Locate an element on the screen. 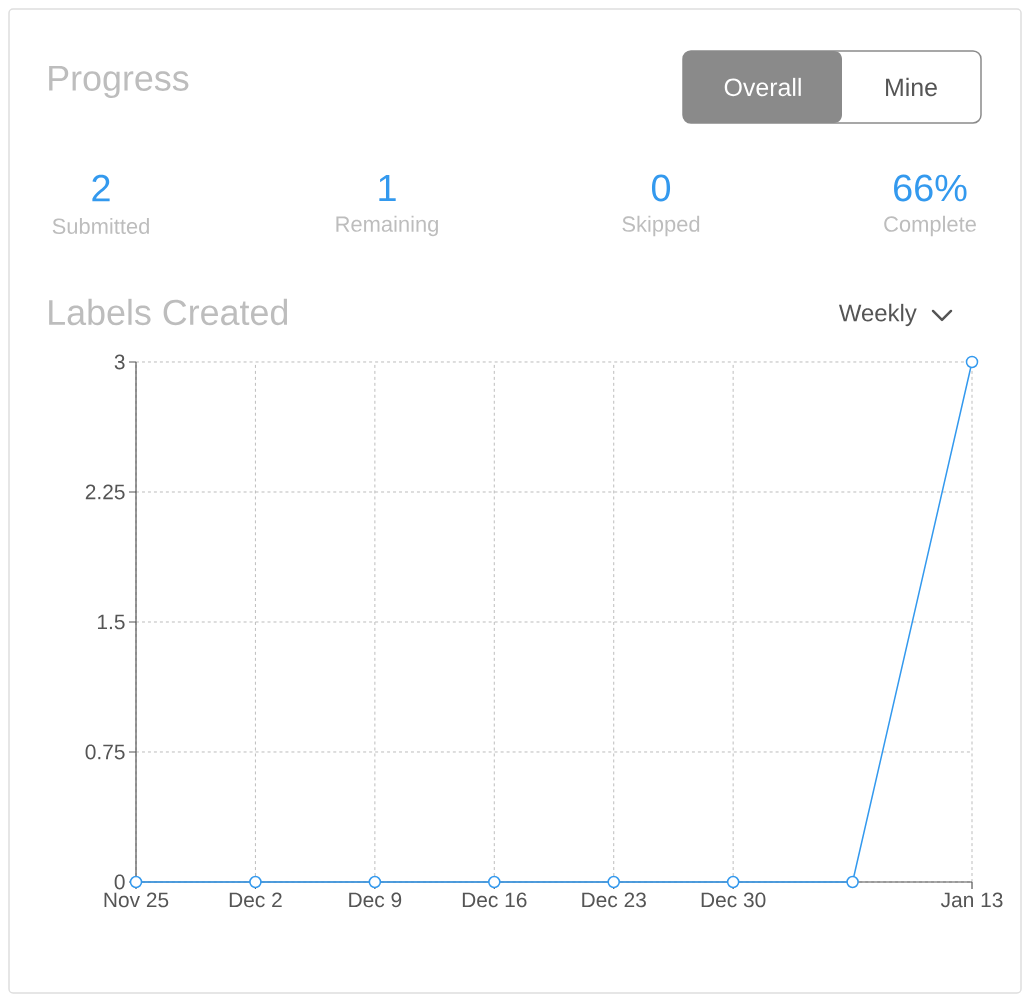 The height and width of the screenshot is (1002, 1030). text: 2 is located at coordinates (101, 188).